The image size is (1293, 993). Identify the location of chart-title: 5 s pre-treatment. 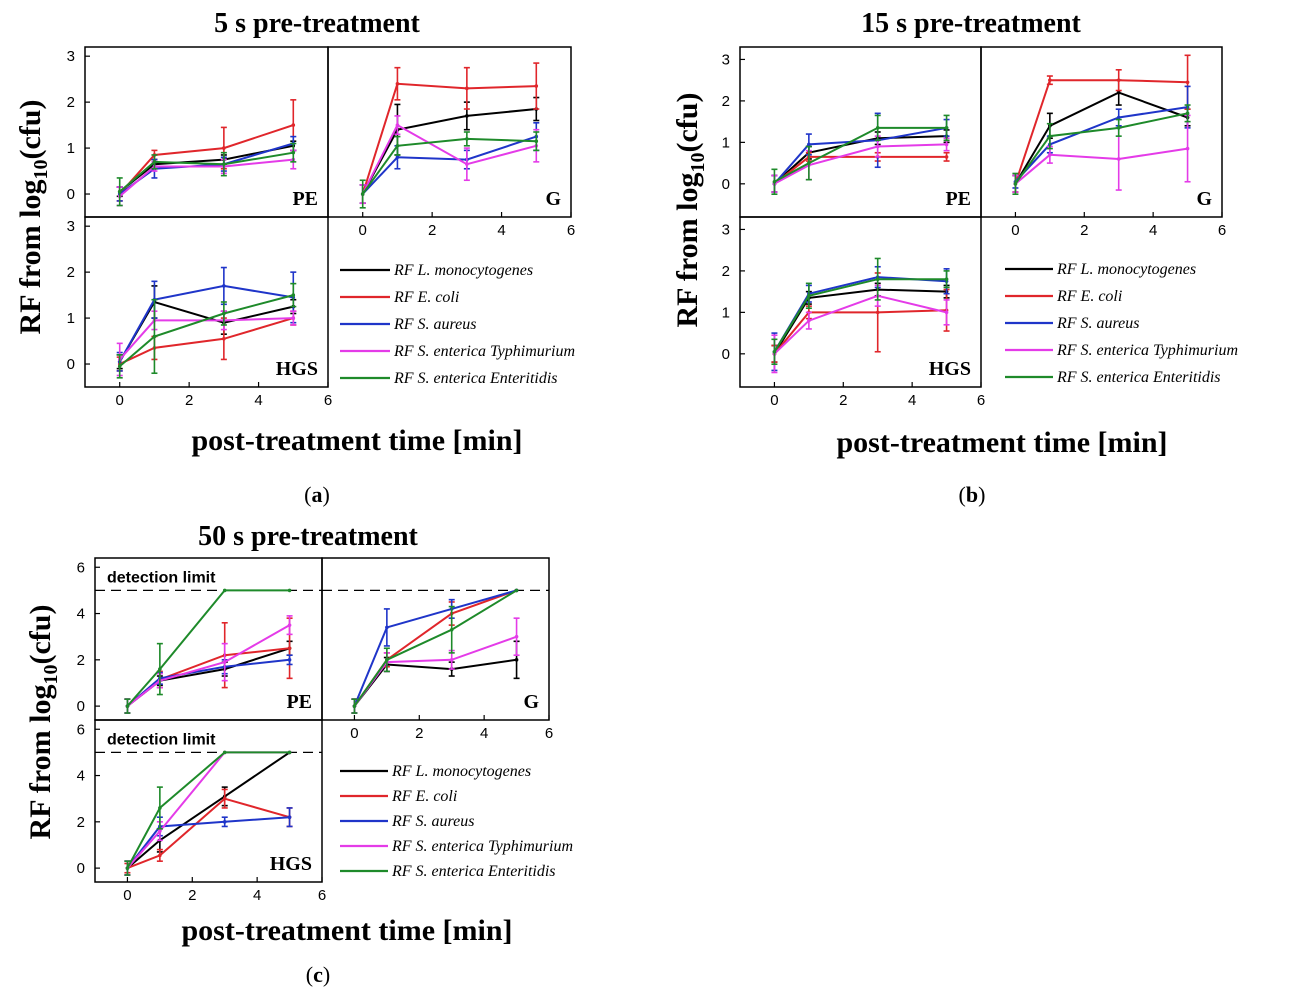
(317, 23).